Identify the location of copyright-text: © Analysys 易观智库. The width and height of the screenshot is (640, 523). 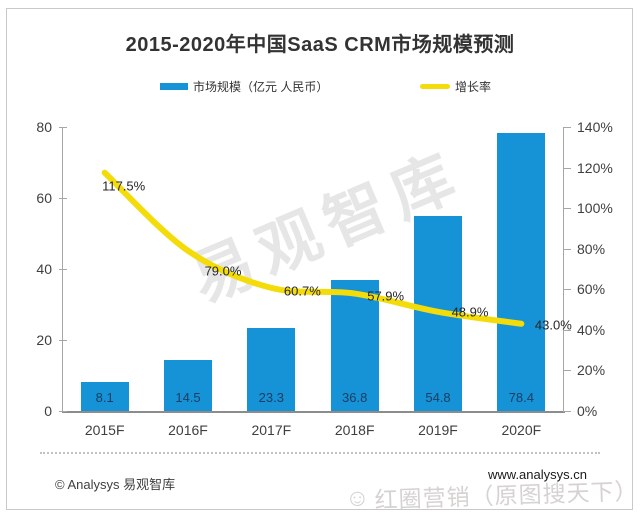
(115, 484).